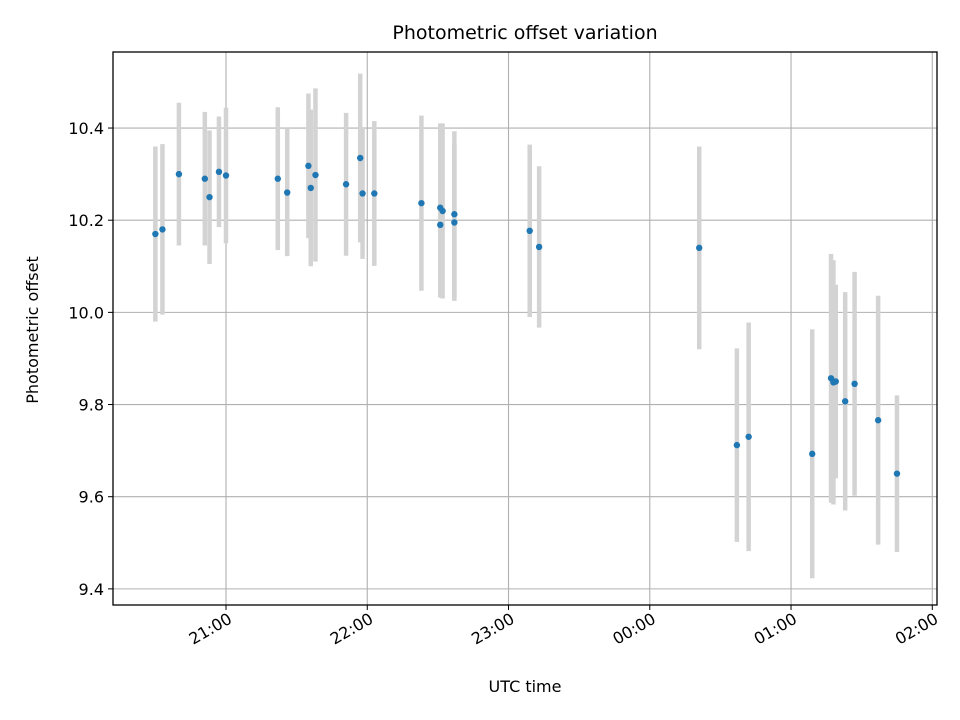 This screenshot has width=960, height=720. What do you see at coordinates (86, 312) in the screenshot?
I see `y-tick-label: 10.0` at bounding box center [86, 312].